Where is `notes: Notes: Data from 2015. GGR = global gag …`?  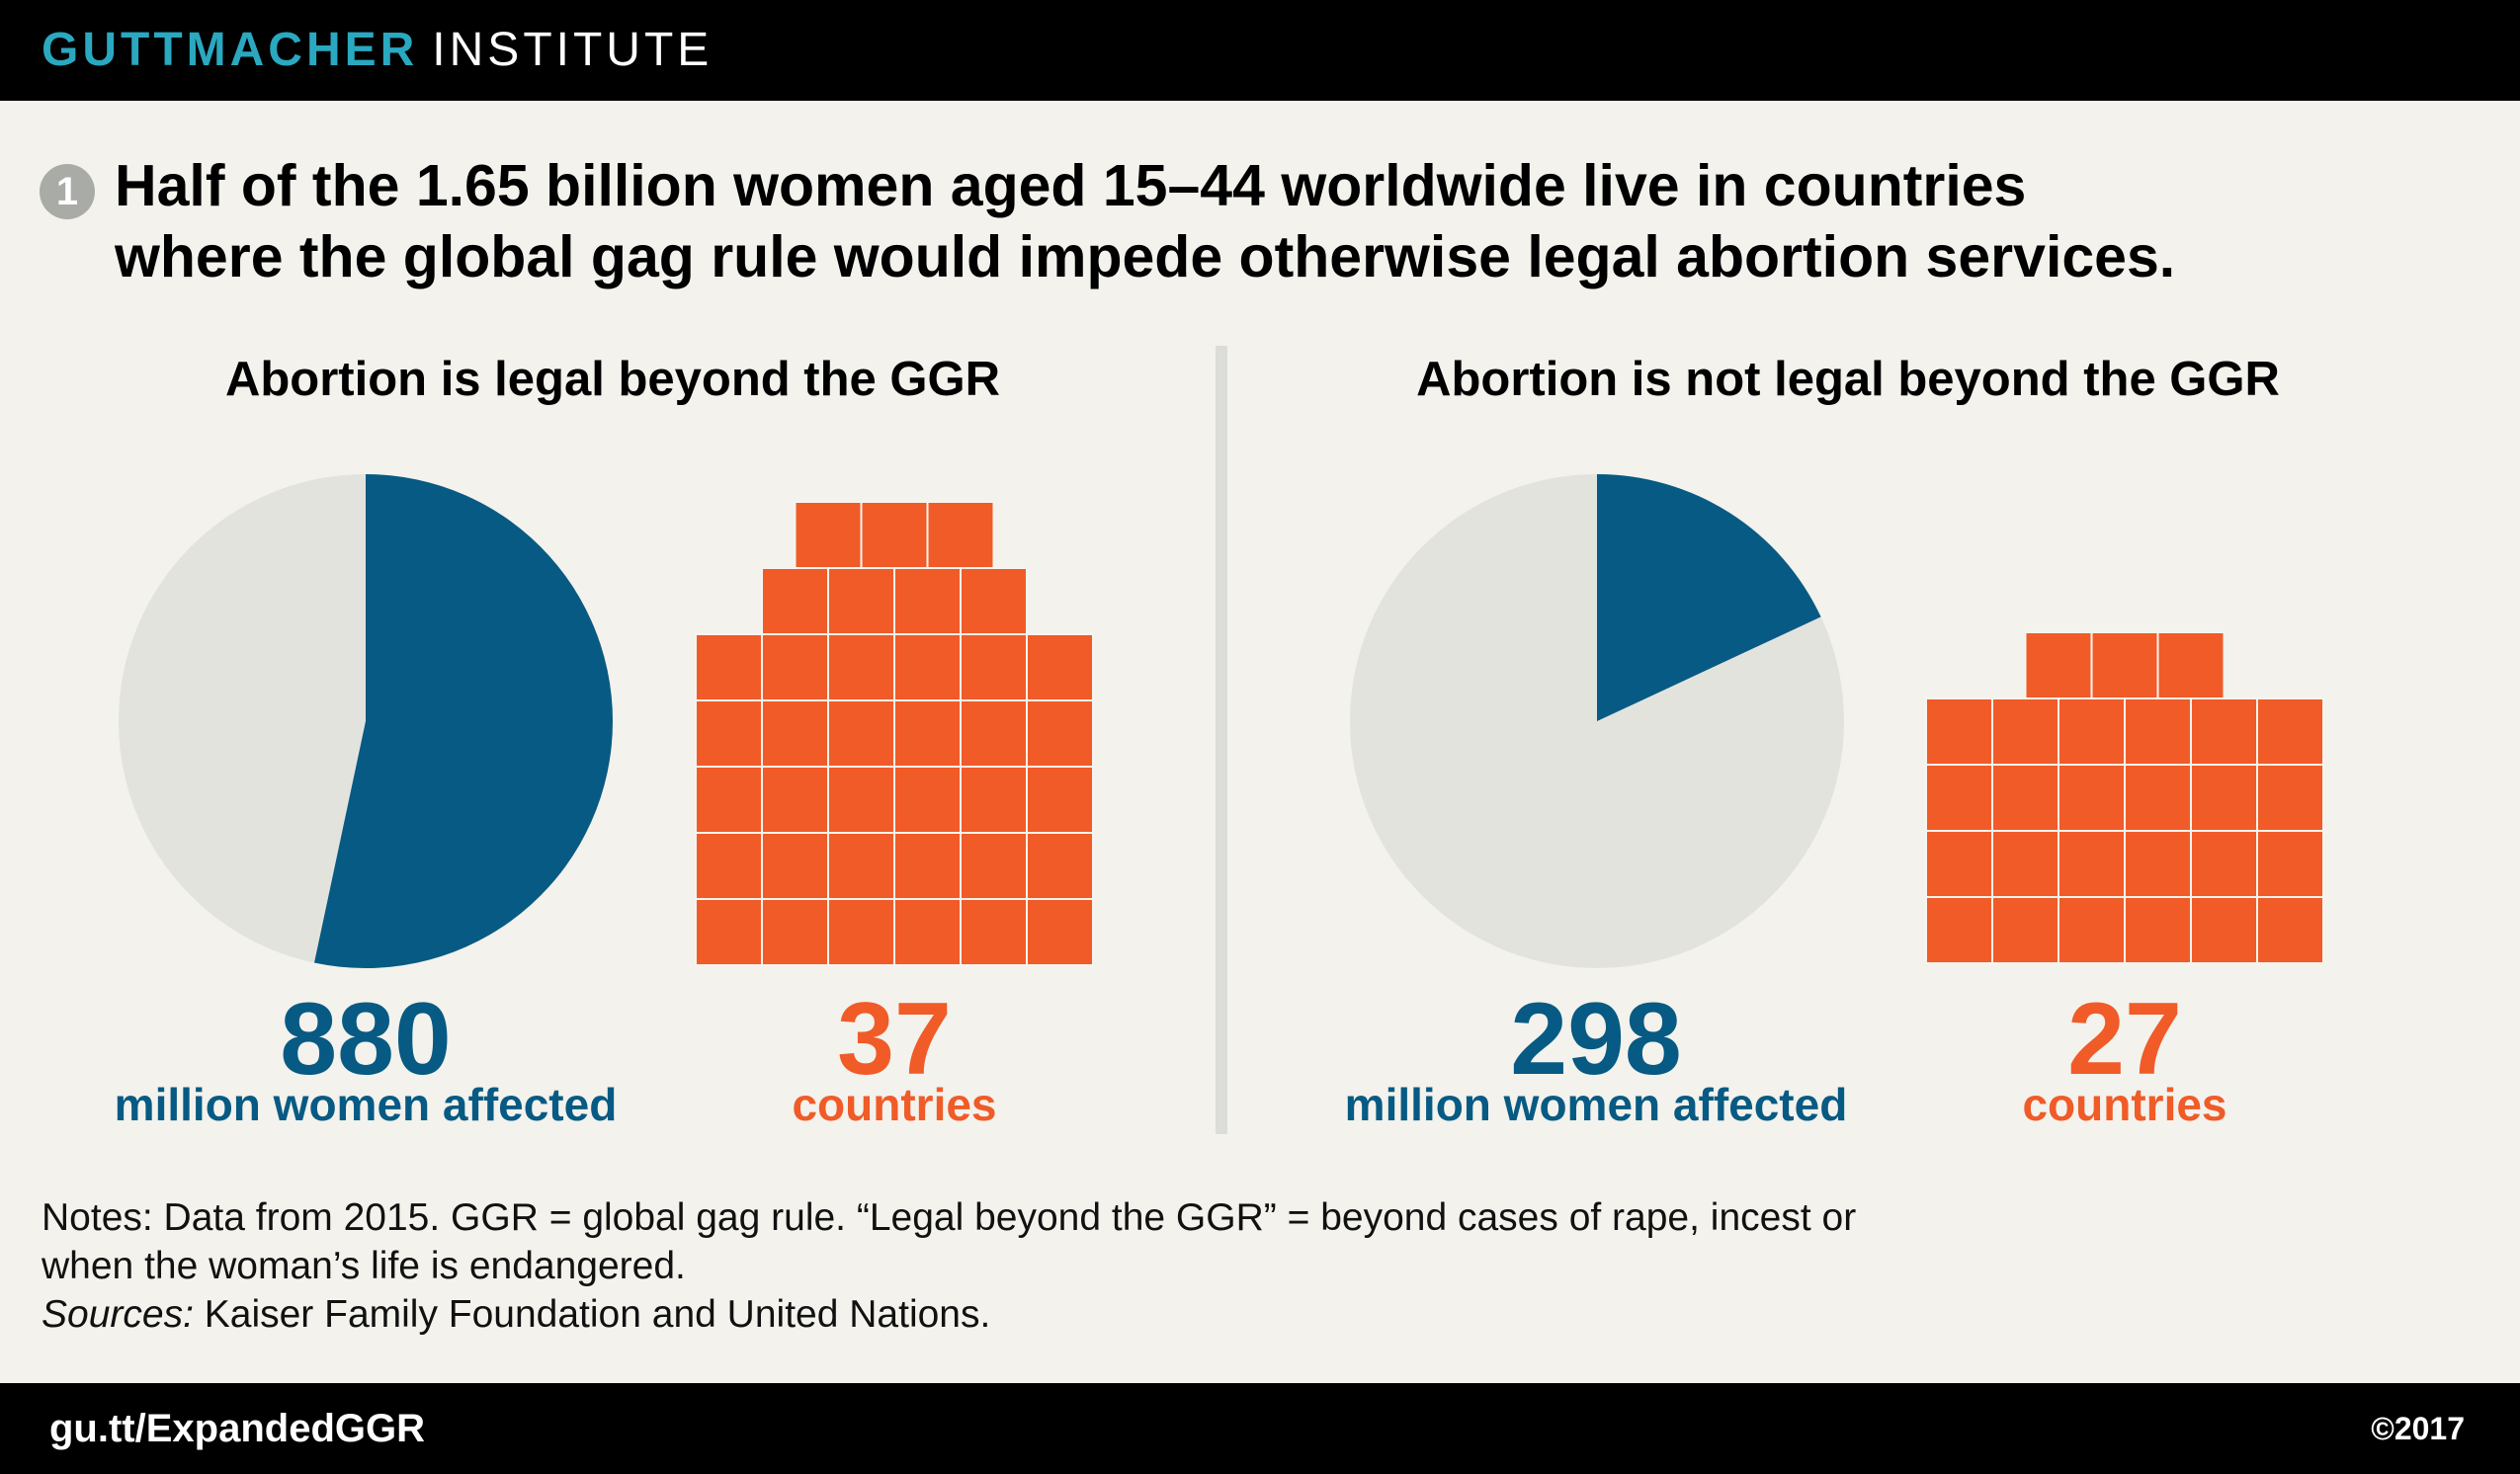 notes: Notes: Data from 2015. GGR = global gag … is located at coordinates (1178, 1266).